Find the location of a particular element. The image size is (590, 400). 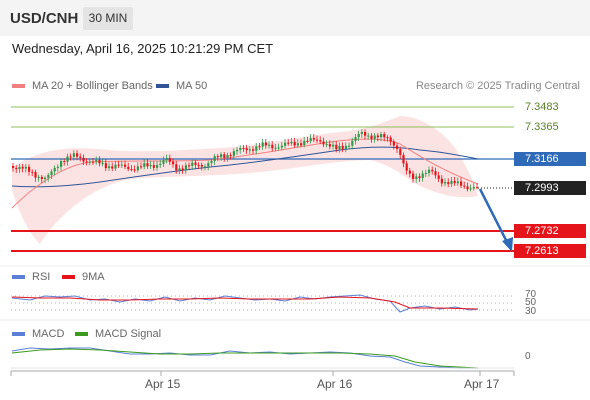

legend-ma20: MA 20 + Bollinger Bands is located at coordinates (82, 86).